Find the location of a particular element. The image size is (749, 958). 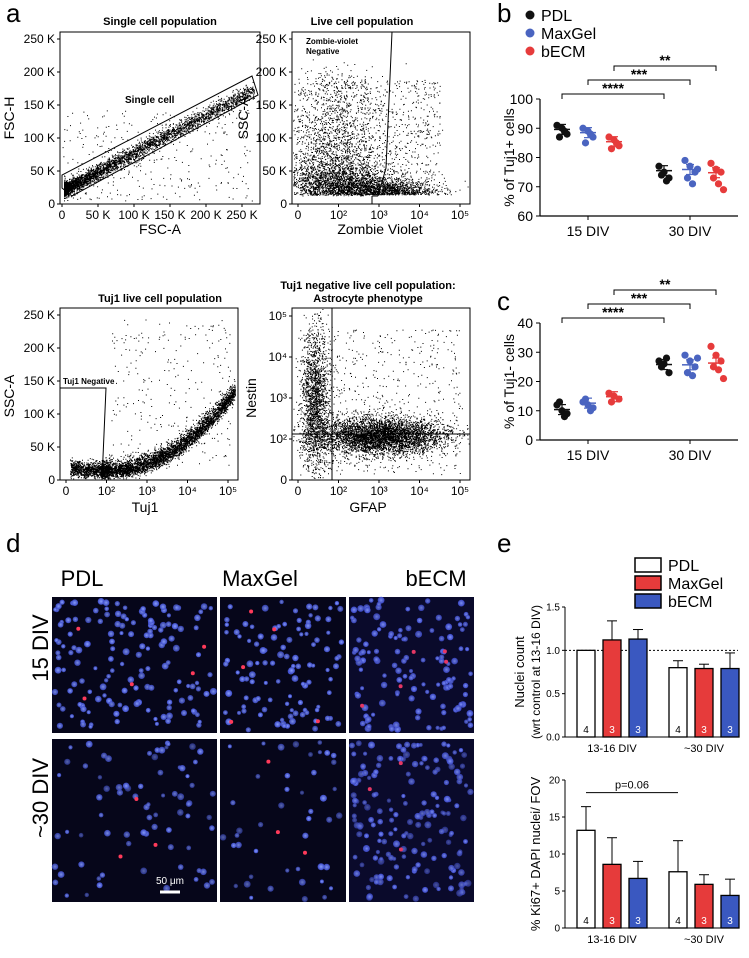

y-tick-label: 40 is located at coordinates (525, 323).